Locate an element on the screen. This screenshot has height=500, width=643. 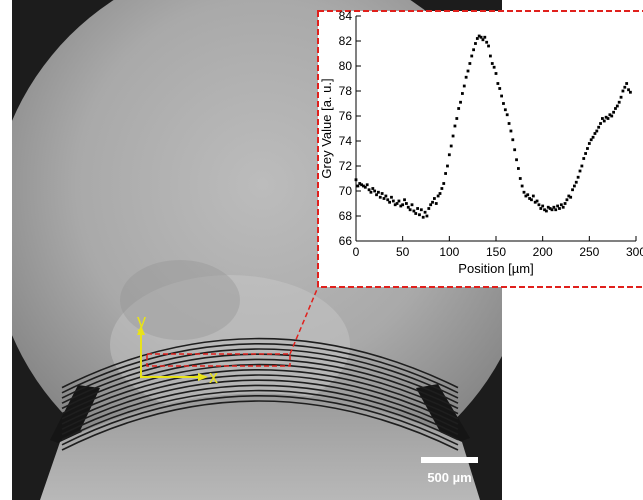
y-tick-label: 66 is located at coordinates (346, 241).